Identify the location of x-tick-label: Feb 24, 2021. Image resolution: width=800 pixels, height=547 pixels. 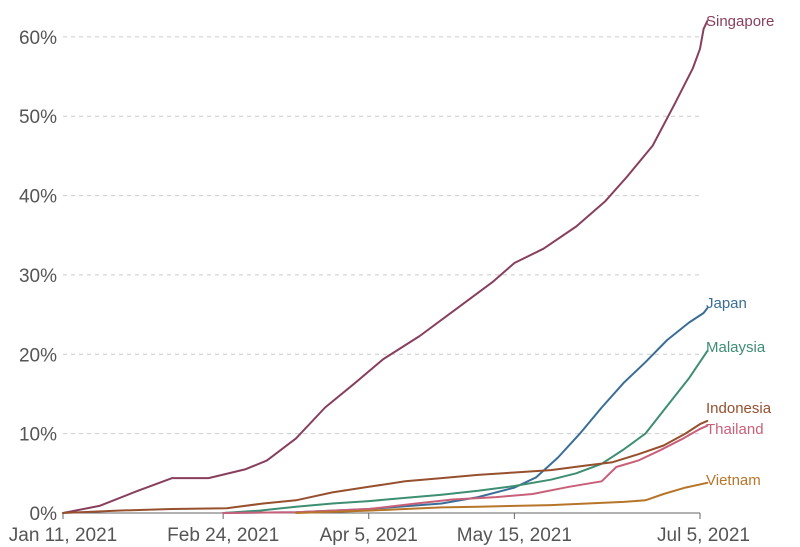
(223, 535).